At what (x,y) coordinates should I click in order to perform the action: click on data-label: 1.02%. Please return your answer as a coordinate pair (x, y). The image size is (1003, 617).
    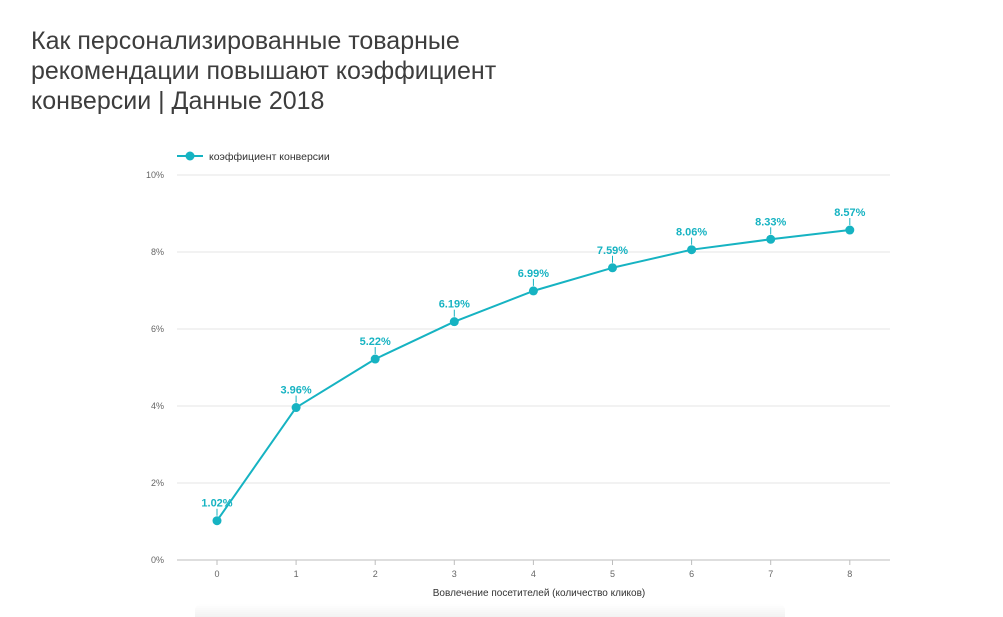
    Looking at the image, I should click on (216, 504).